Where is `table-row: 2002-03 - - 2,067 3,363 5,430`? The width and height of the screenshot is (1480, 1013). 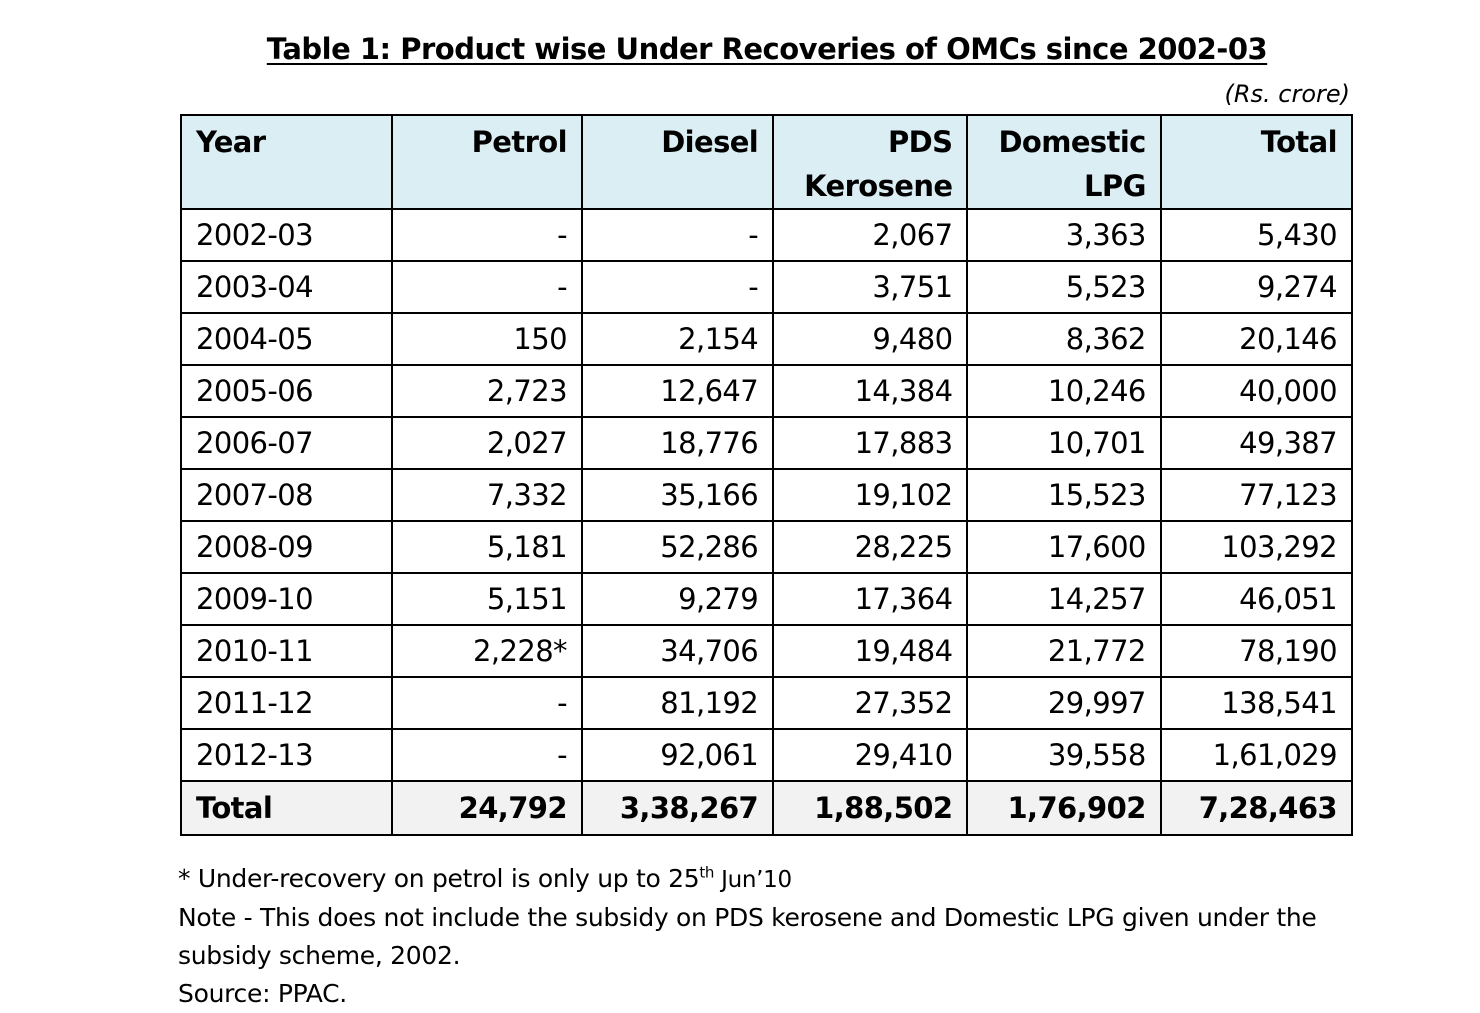
table-row: 2002-03 - - 2,067 3,363 5,430 is located at coordinates (767, 235).